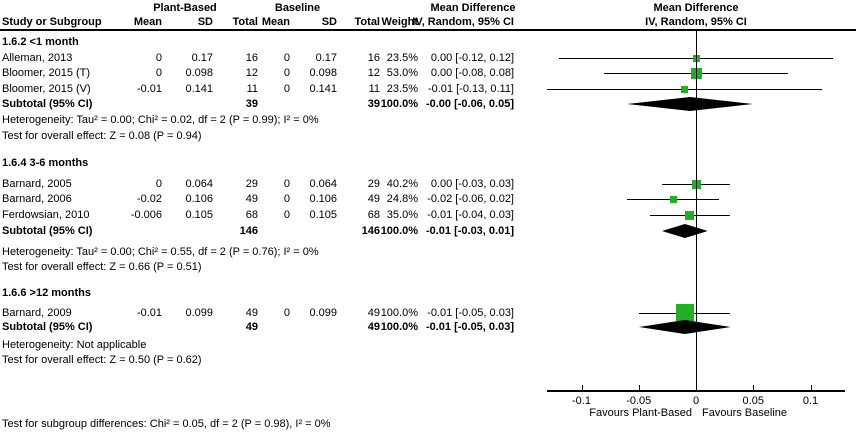 The width and height of the screenshot is (856, 432). What do you see at coordinates (37, 199) in the screenshot?
I see `study-name: Barnard, 2006` at bounding box center [37, 199].